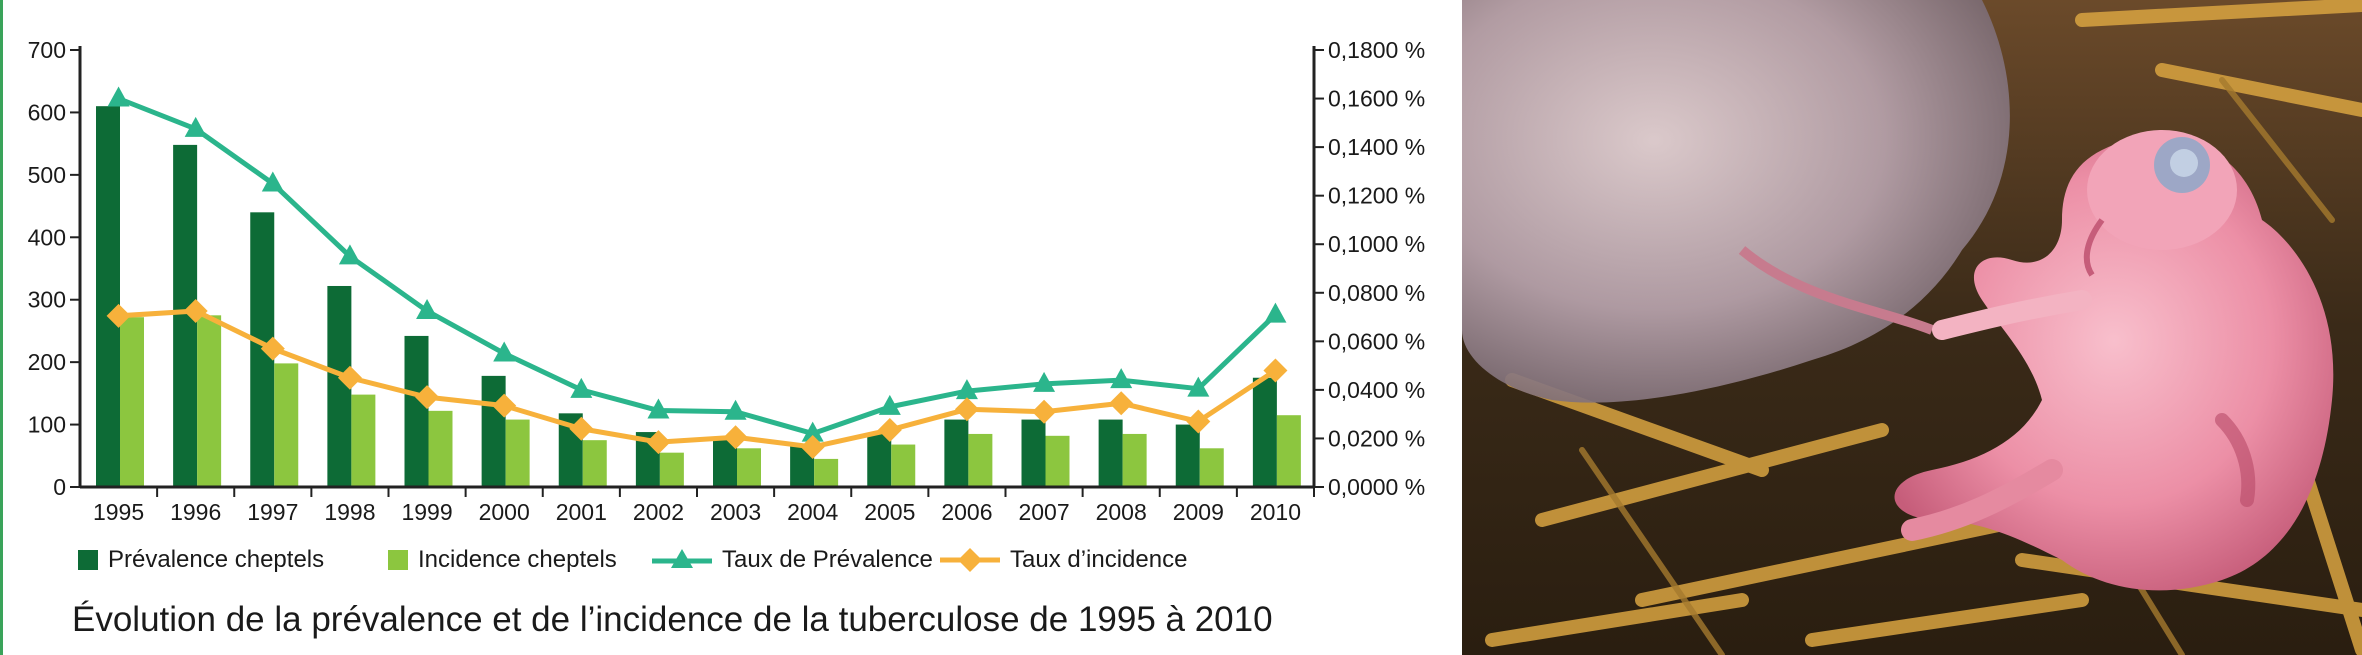 This screenshot has width=2362, height=655. Describe the element at coordinates (1121, 403) in the screenshot. I see `marker-taux-incidence-2008` at that location.